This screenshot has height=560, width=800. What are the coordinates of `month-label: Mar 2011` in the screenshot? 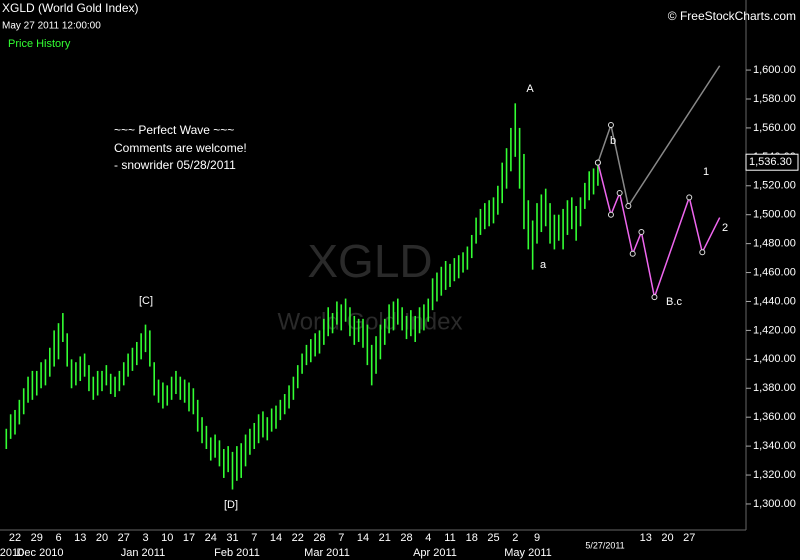 It's located at (327, 553).